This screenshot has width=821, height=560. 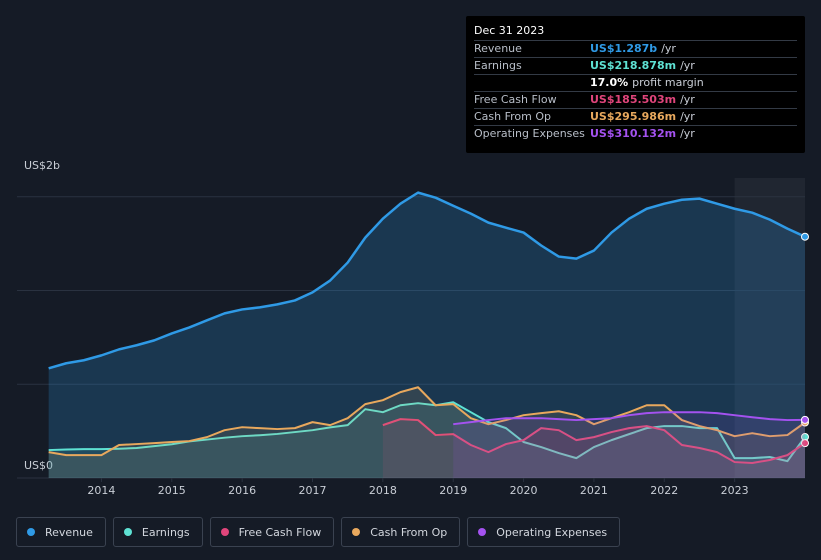 I want to click on tooltip-value: US$310.132m, so click(x=633, y=133).